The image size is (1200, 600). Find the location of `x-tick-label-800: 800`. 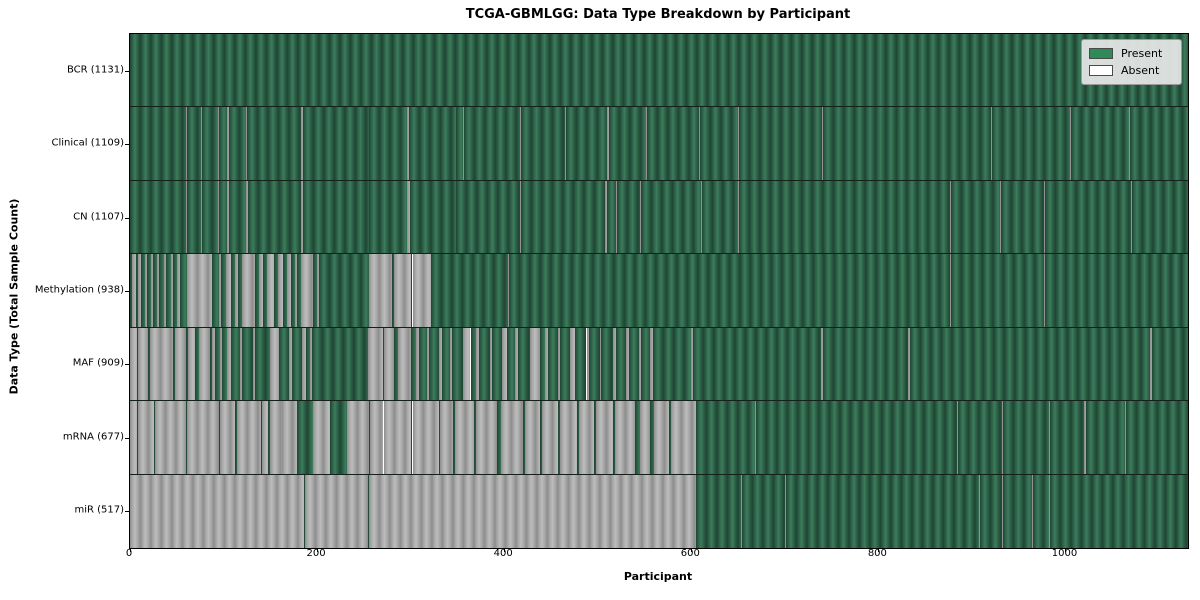

x-tick-label-800: 800 is located at coordinates (877, 553).